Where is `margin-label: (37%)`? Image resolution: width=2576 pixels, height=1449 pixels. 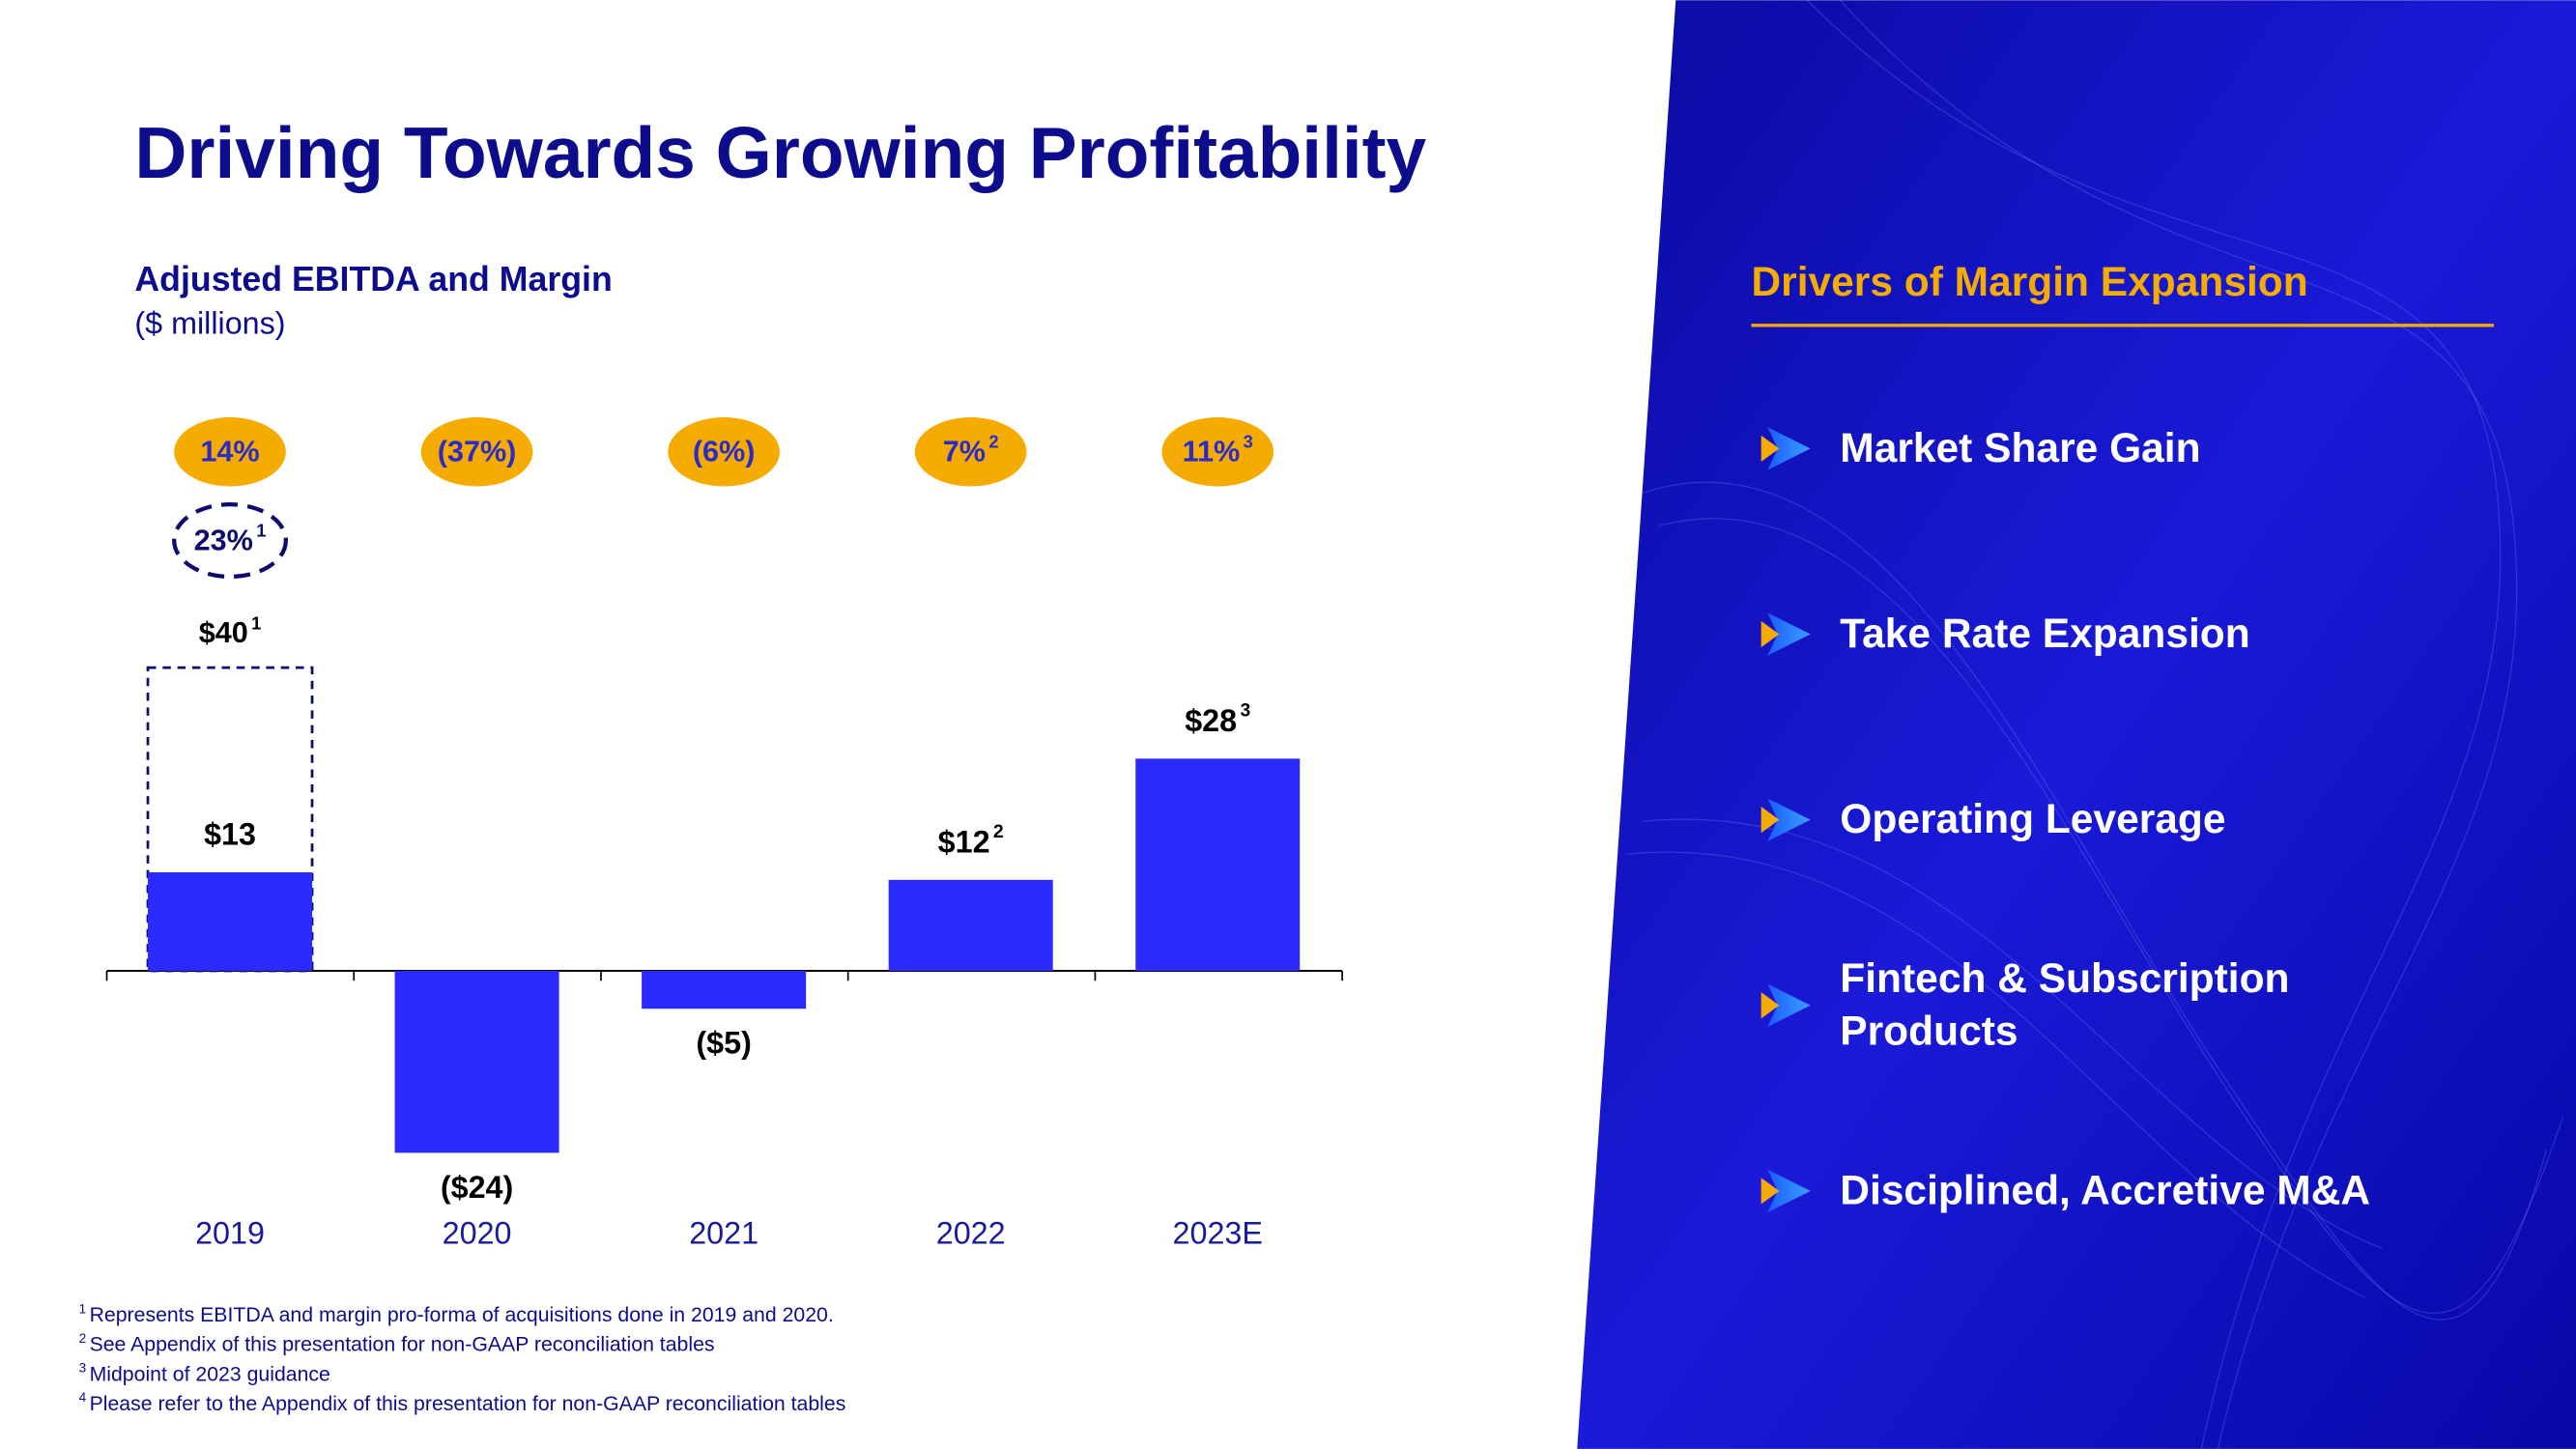
margin-label: (37%) is located at coordinates (478, 452).